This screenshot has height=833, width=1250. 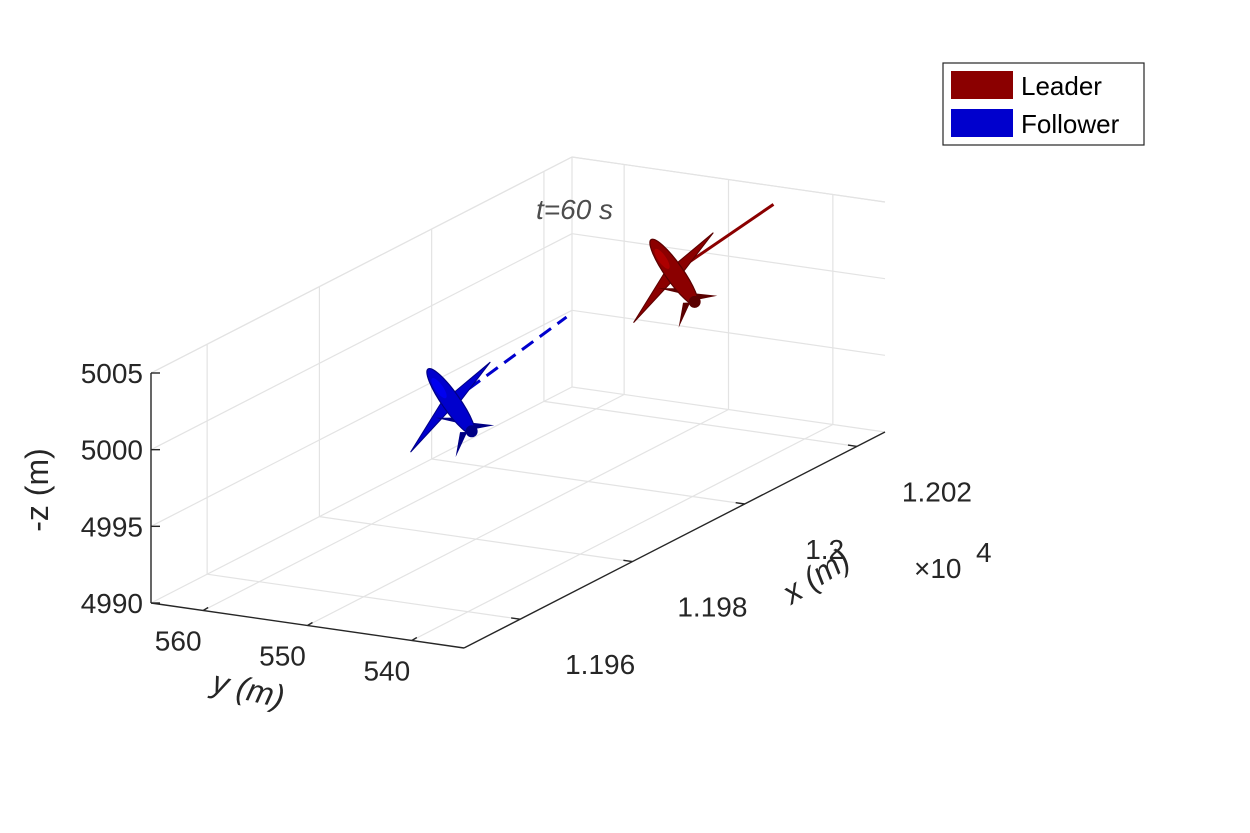 I want to click on x-tick-label: 1.202, so click(x=937, y=491).